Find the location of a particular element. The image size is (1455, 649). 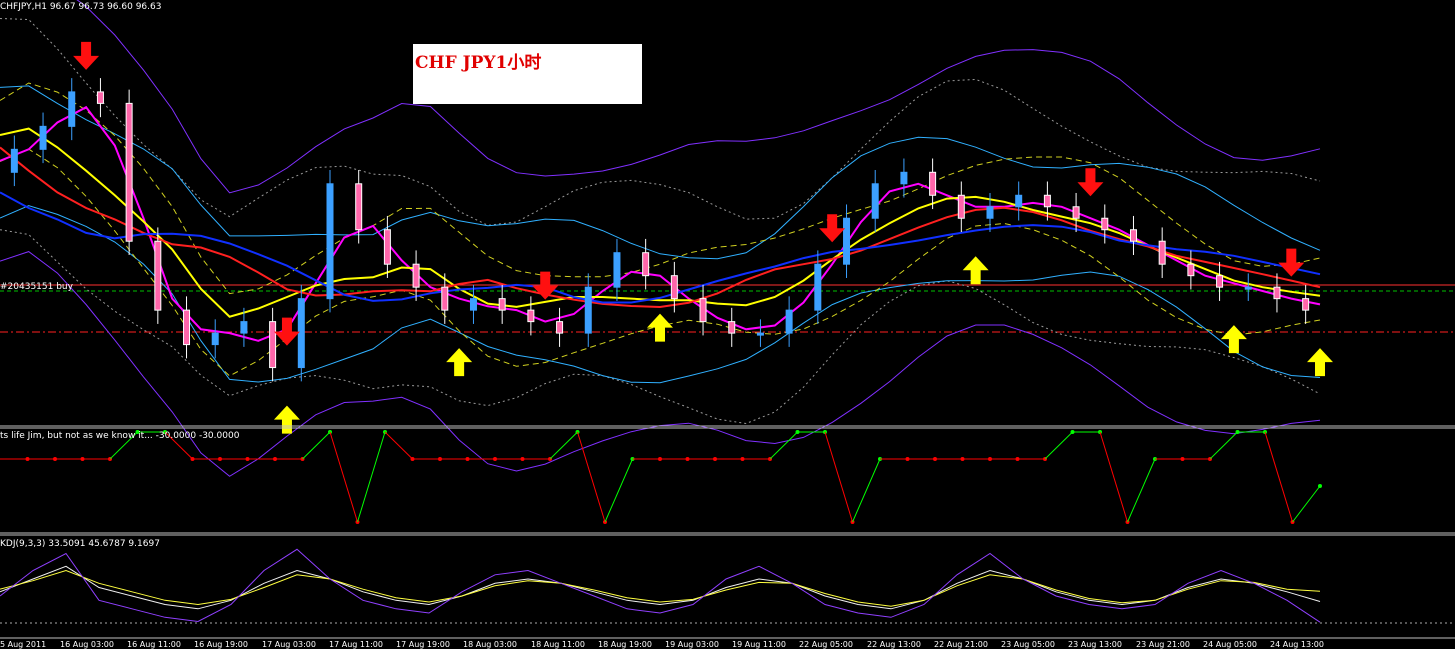

x-tick-label: 16 Aug 11:00 is located at coordinates (154, 644).